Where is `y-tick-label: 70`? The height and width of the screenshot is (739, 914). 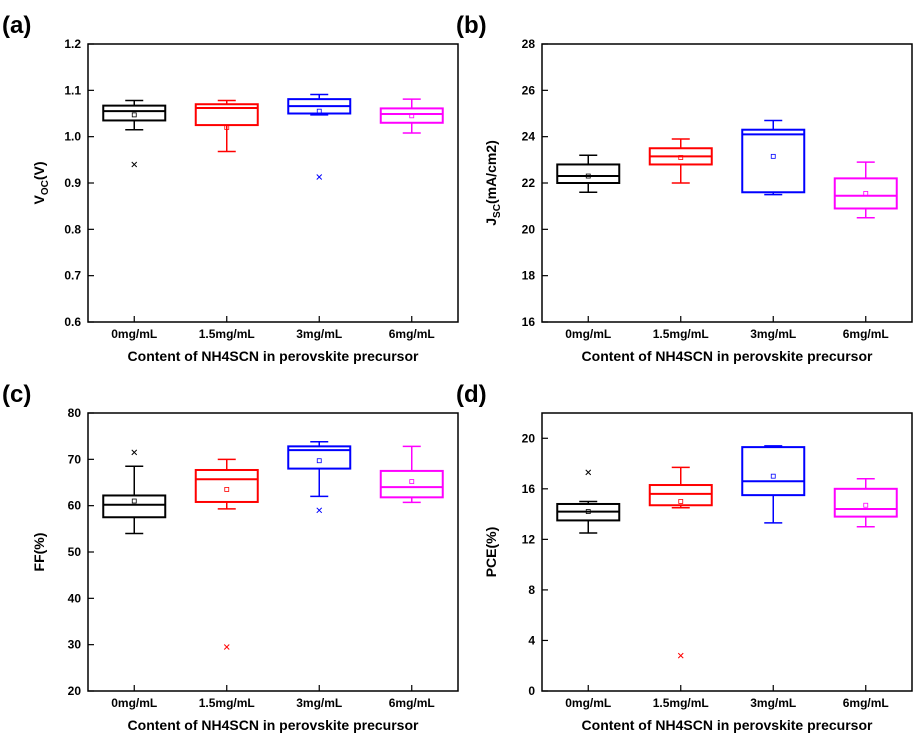
y-tick-label: 70 is located at coordinates (75, 459).